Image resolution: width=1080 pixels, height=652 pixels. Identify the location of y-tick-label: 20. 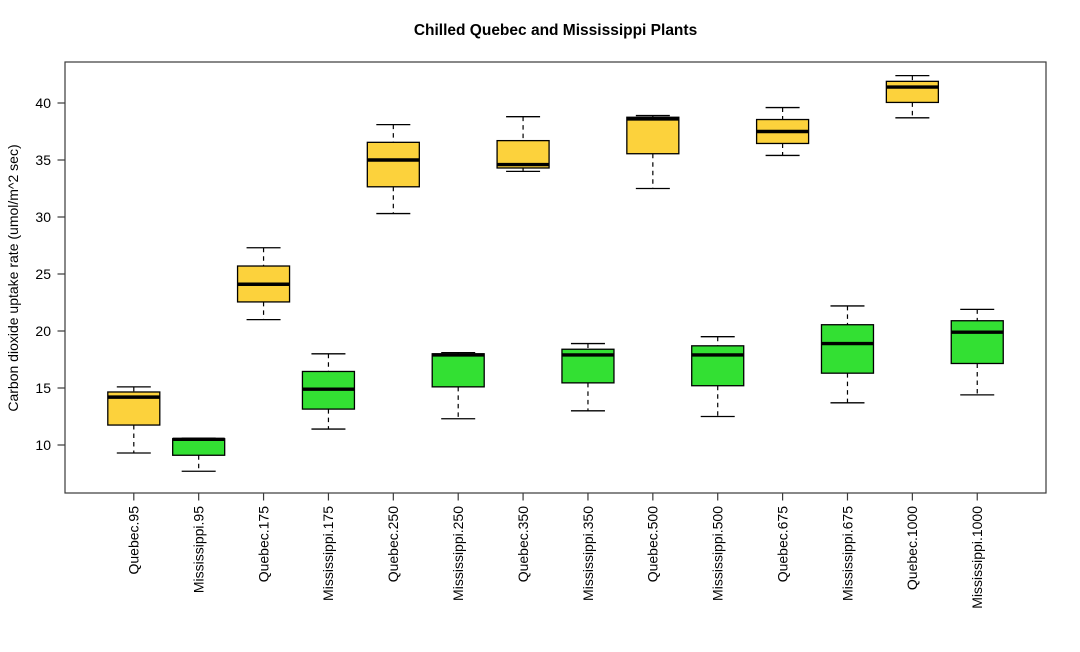
(43, 331).